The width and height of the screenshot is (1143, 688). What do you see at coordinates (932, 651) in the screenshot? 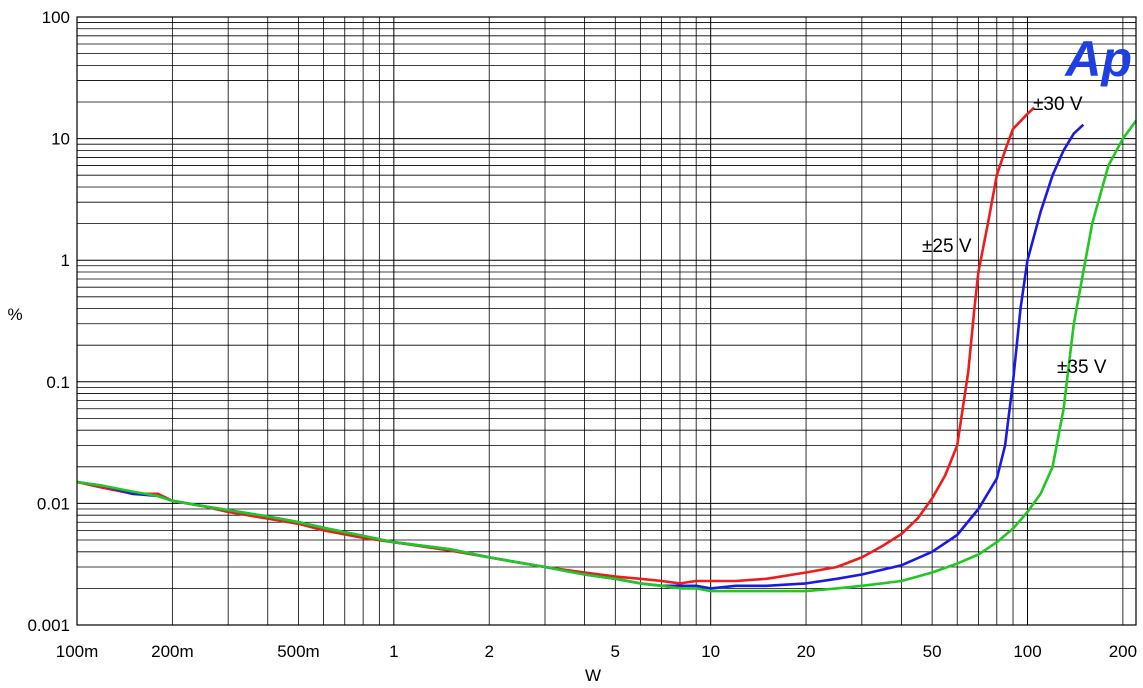
I see `x-tick-label: 50` at bounding box center [932, 651].